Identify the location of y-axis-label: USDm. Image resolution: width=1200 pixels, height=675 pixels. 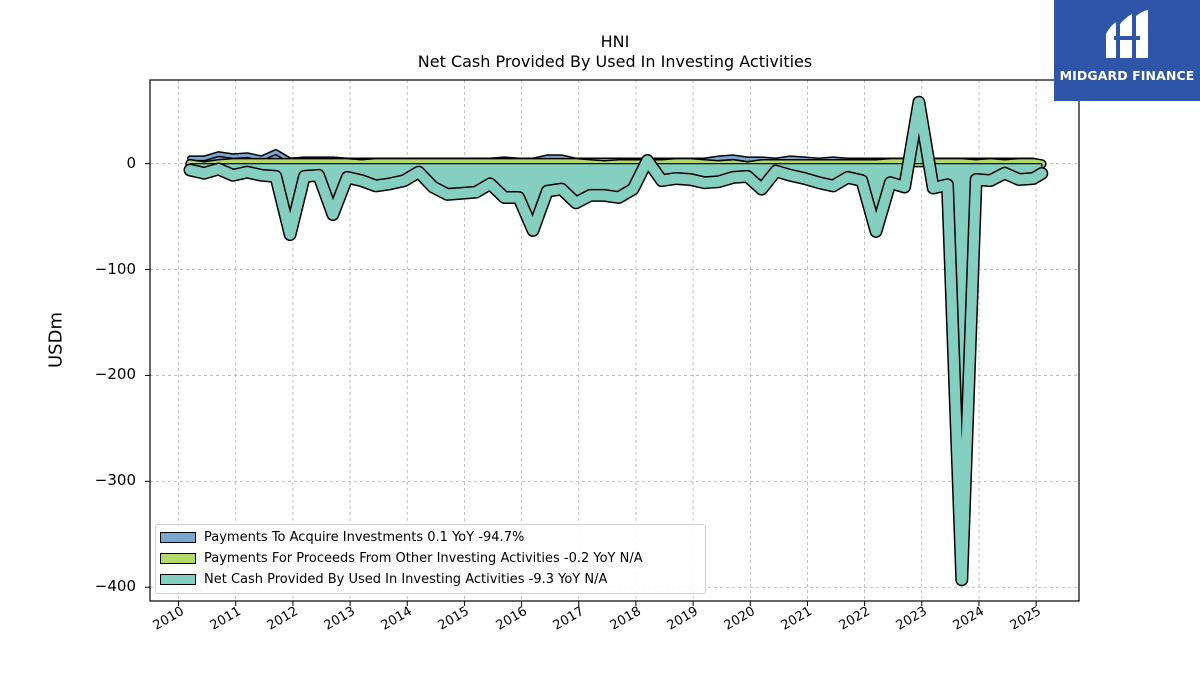
(56, 340).